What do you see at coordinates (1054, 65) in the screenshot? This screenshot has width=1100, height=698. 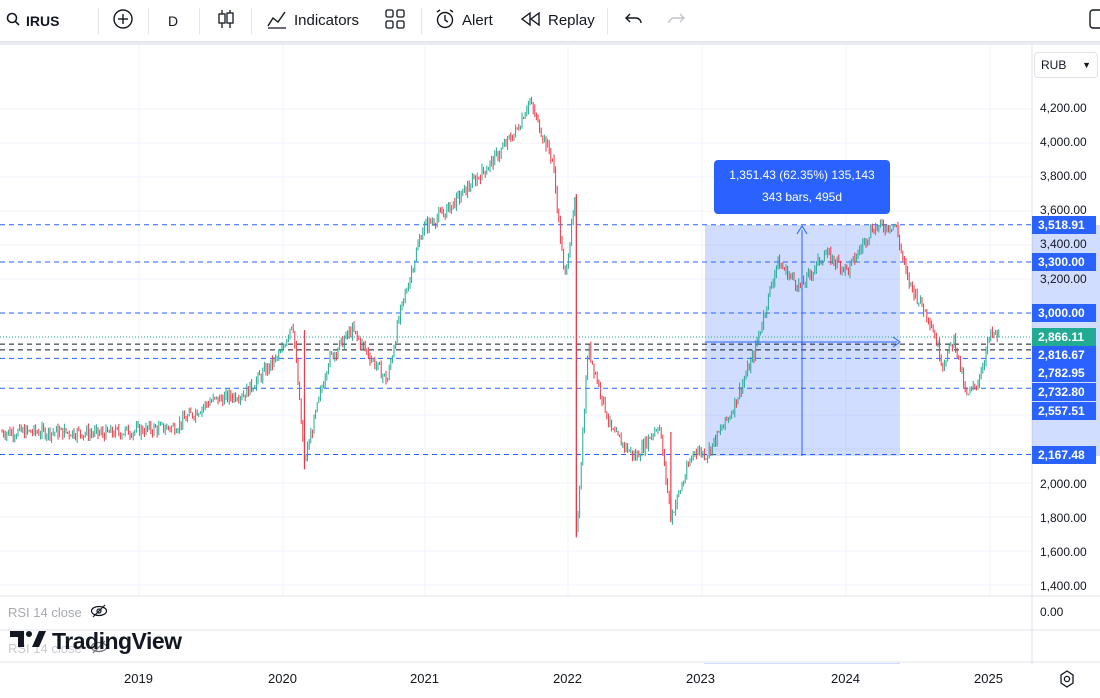 I see `currency-label: RUB` at bounding box center [1054, 65].